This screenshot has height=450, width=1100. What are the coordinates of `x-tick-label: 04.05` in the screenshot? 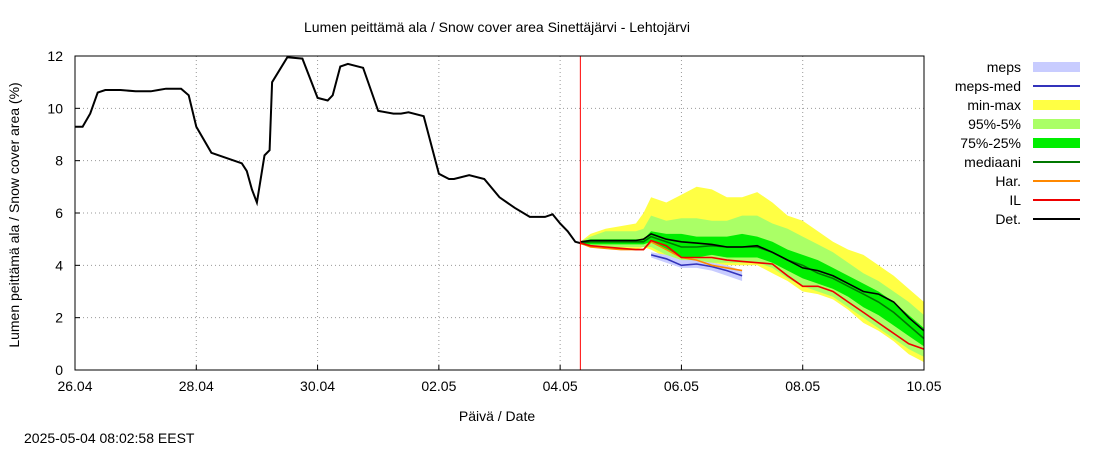 It's located at (560, 386).